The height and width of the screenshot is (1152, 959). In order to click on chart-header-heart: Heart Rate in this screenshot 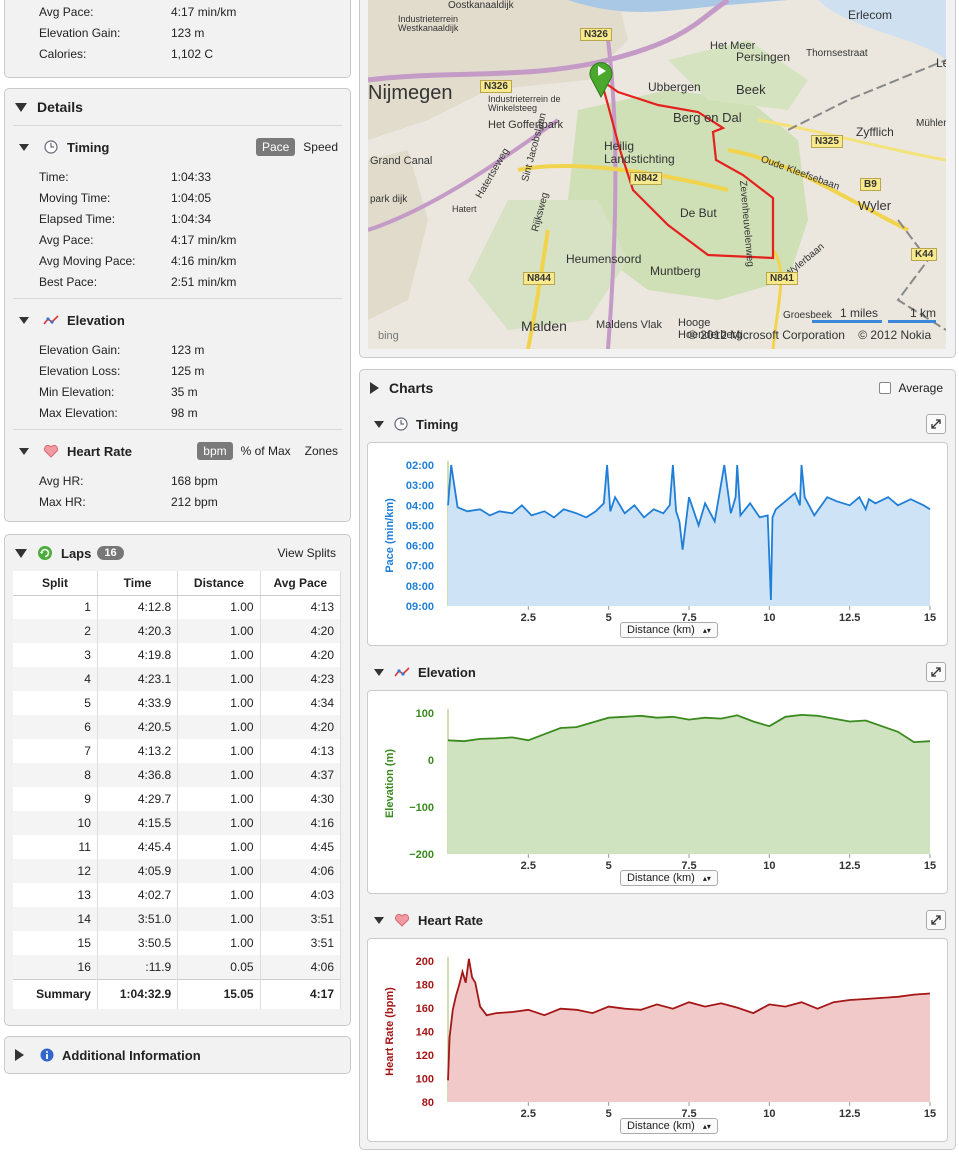, I will do `click(428, 920)`.